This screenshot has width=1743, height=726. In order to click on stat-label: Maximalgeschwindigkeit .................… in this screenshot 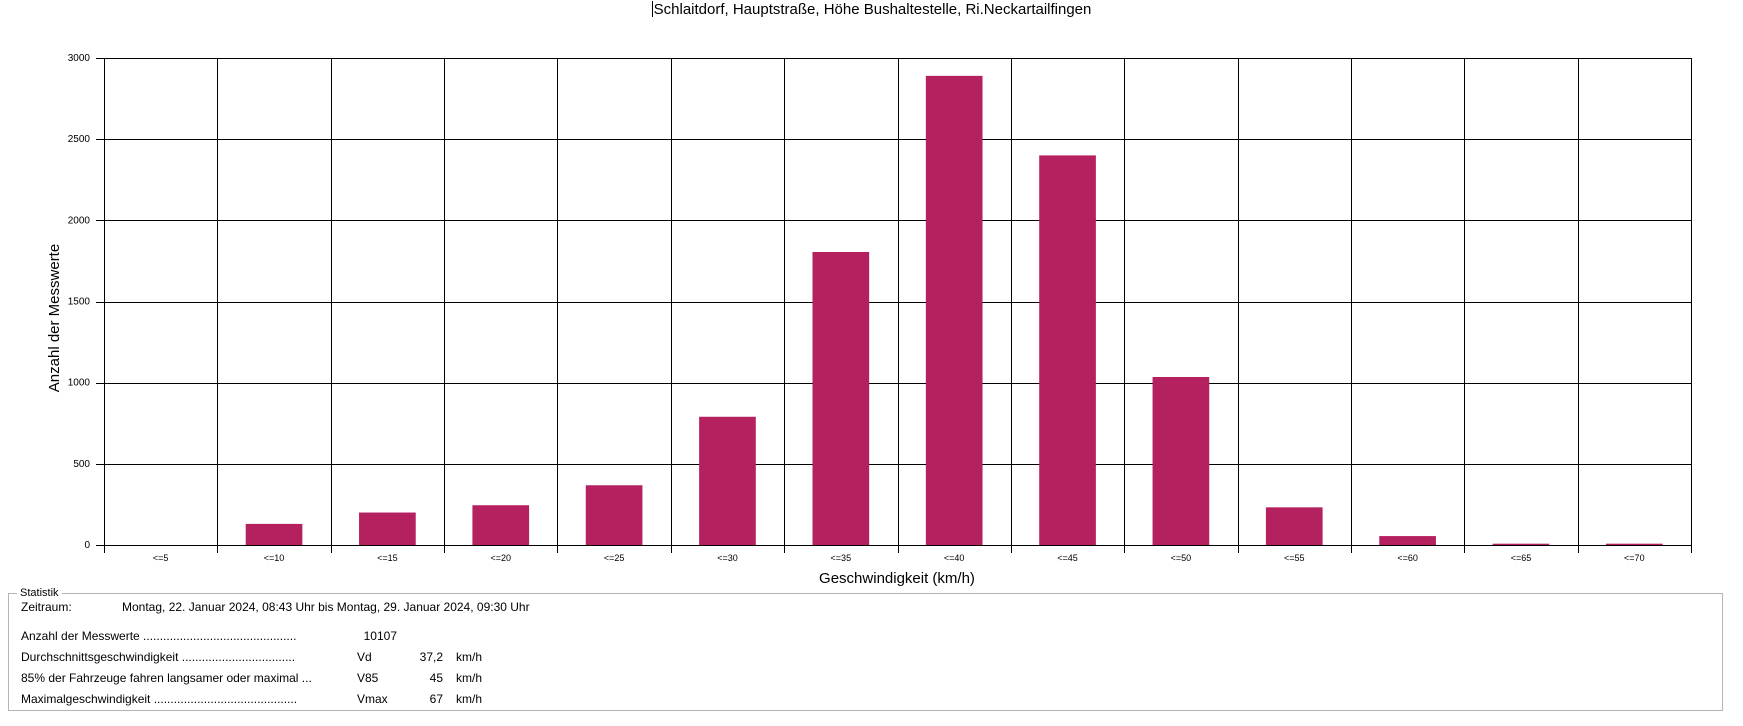, I will do `click(159, 699)`.